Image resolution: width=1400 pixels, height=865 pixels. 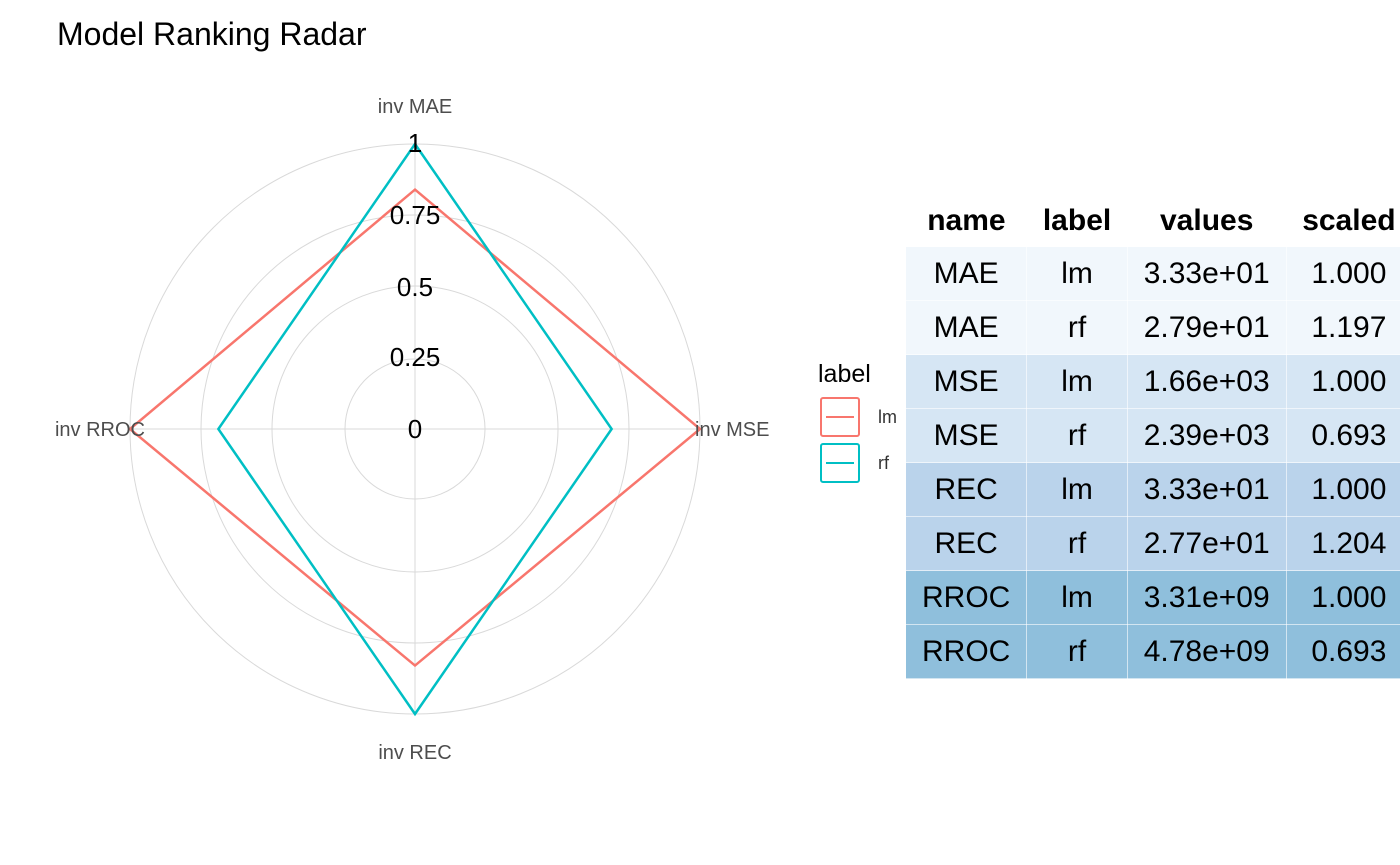 I want to click on table-cell: 2.39e+03, so click(x=1207, y=435).